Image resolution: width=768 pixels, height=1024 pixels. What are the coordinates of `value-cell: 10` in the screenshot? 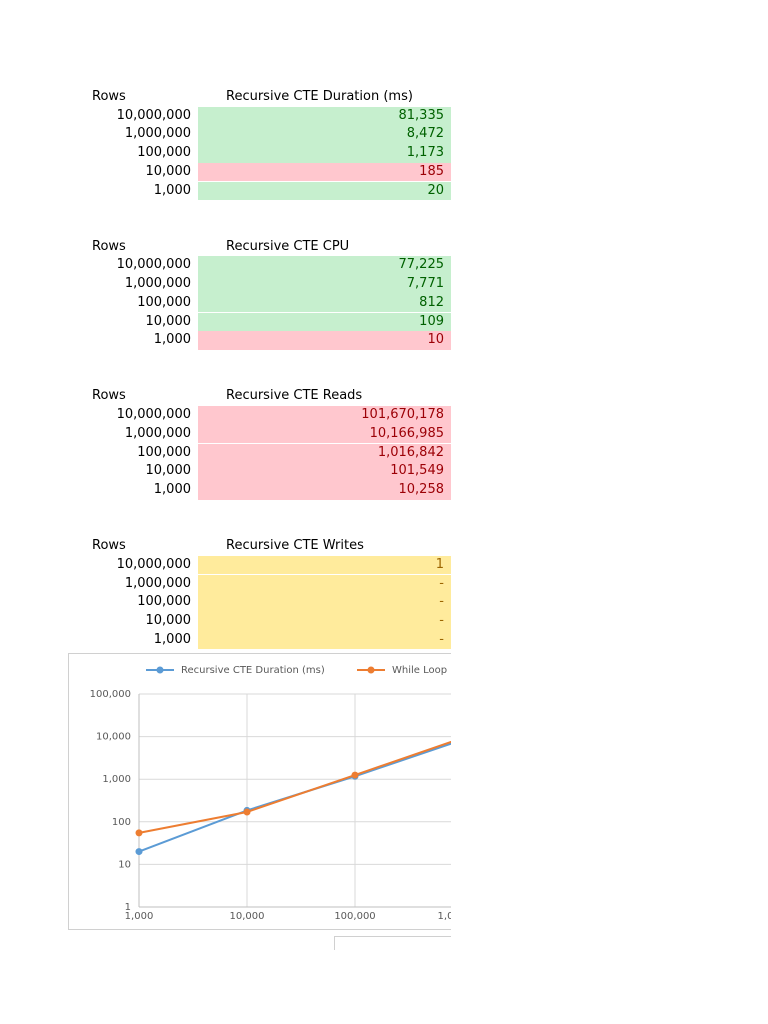 It's located at (324, 340).